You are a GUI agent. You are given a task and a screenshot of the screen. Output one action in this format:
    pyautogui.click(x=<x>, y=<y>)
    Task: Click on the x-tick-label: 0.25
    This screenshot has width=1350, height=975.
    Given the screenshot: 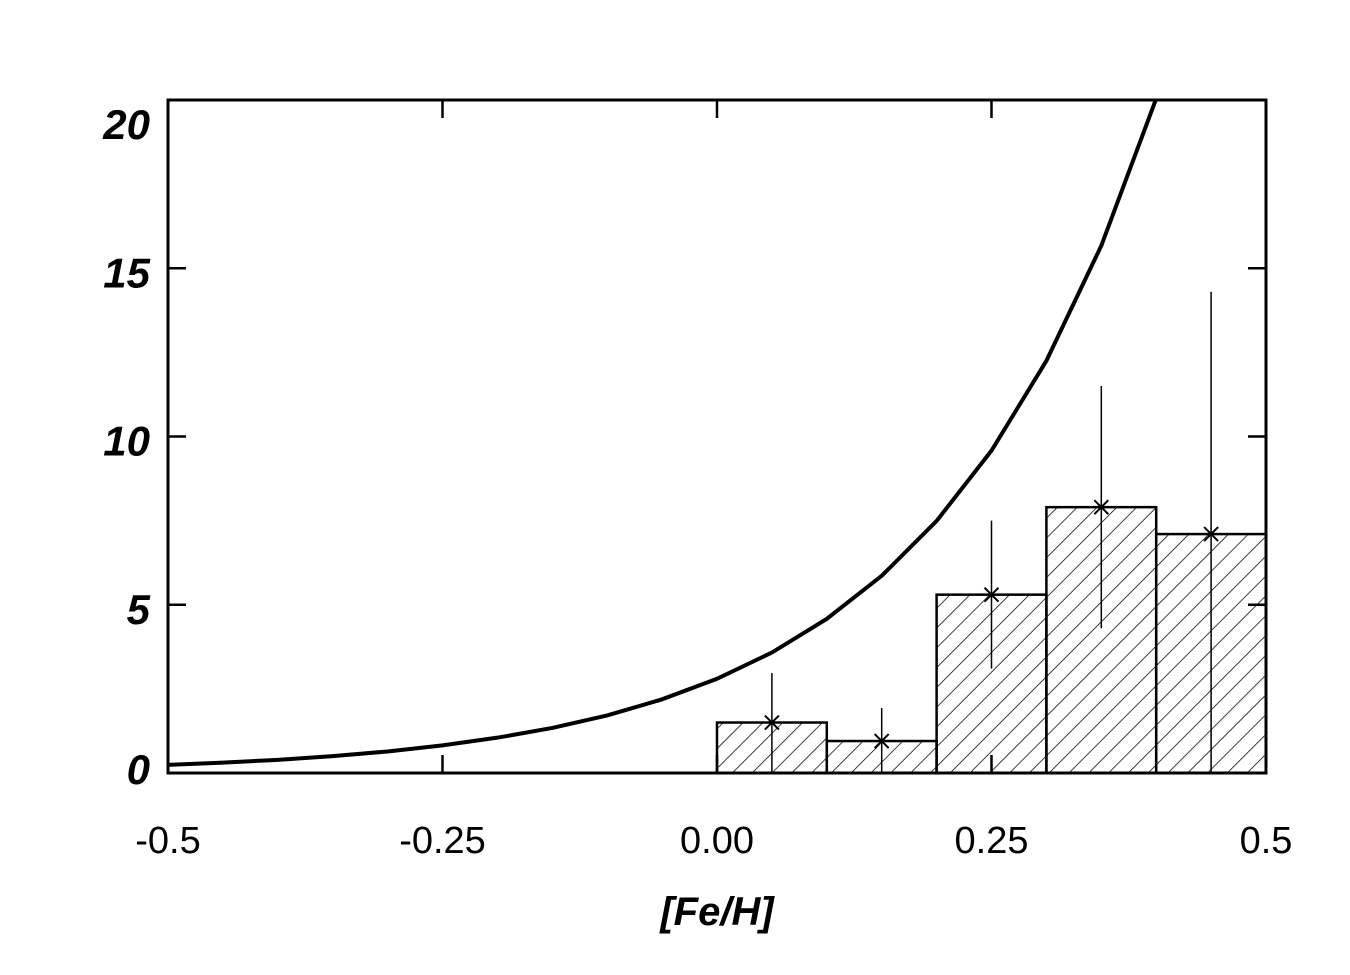 What is the action you would take?
    pyautogui.click(x=992, y=841)
    